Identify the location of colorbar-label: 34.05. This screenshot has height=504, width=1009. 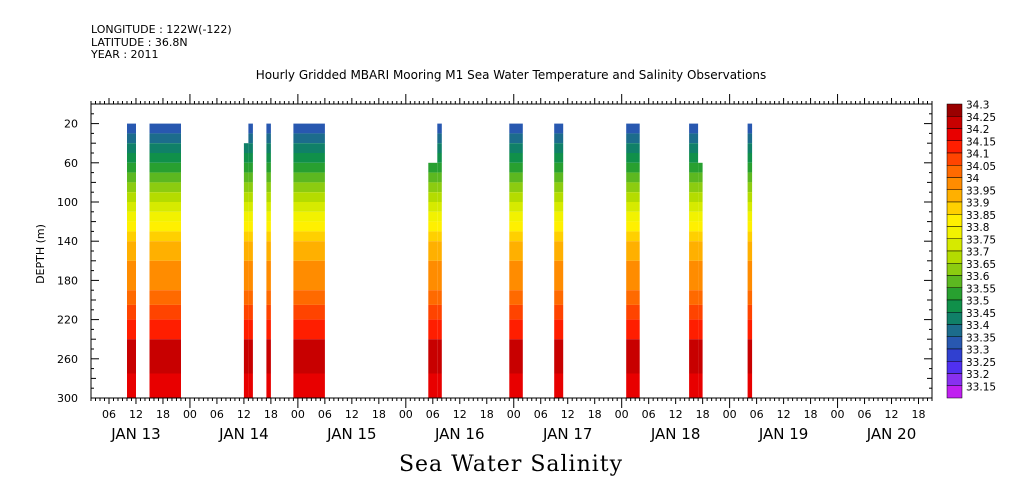
(981, 167).